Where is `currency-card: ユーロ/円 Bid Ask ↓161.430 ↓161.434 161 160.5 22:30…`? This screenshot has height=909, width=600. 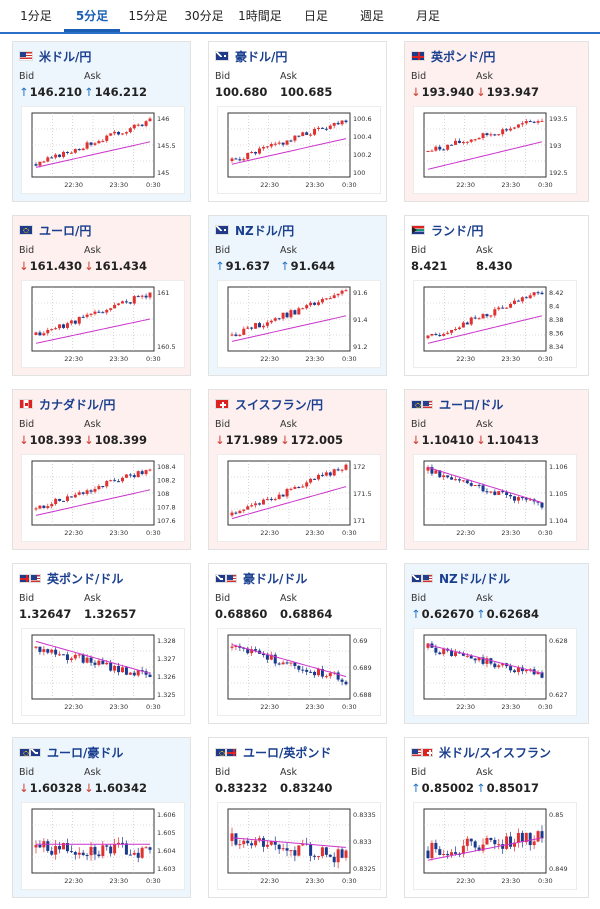
currency-card: ユーロ/円 Bid Ask ↓161.430 ↓161.434 161 160.5 22:30… is located at coordinates (101, 295).